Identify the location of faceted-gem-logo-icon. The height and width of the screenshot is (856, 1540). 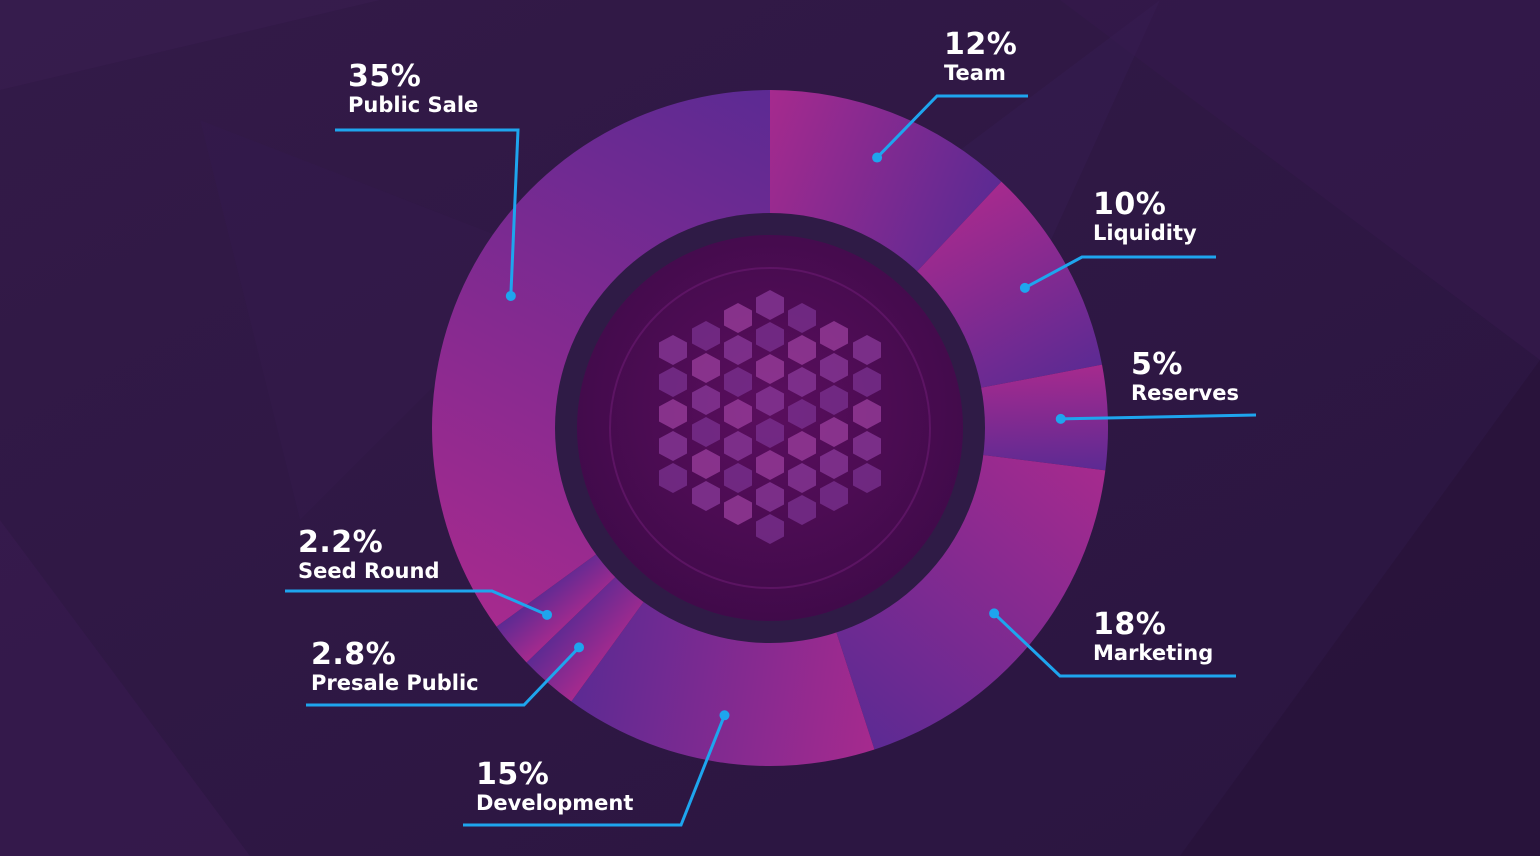
(770, 417).